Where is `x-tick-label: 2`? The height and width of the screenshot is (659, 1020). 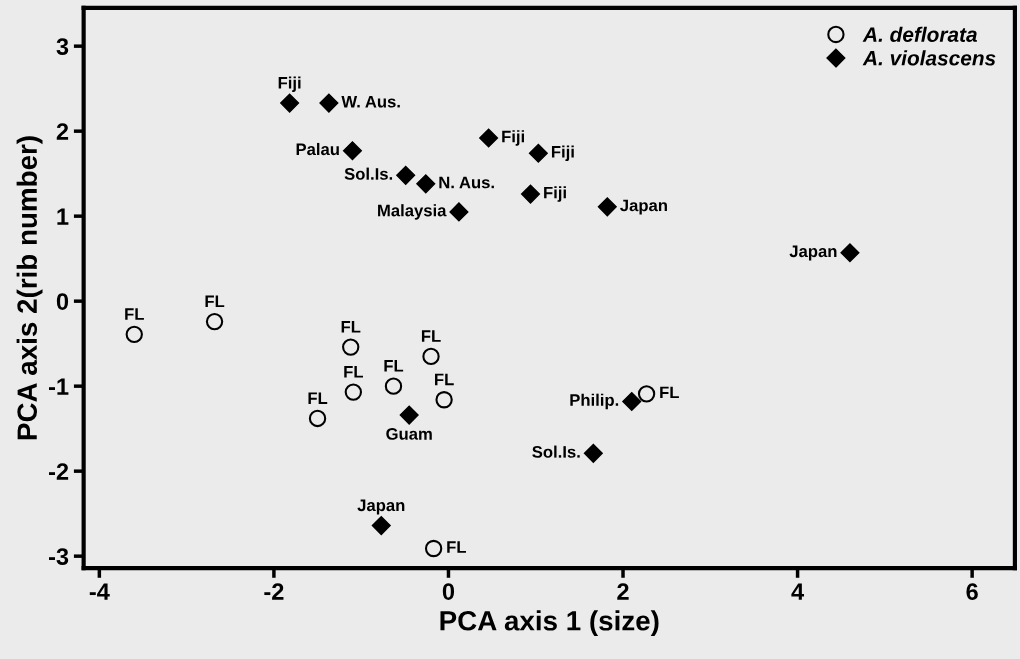
x-tick-label: 2 is located at coordinates (623, 591).